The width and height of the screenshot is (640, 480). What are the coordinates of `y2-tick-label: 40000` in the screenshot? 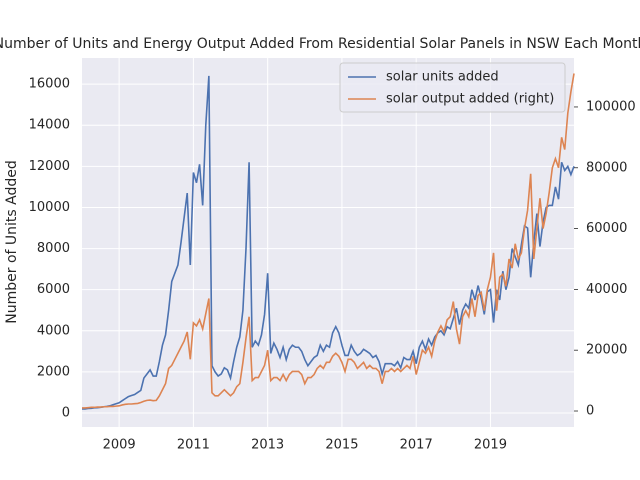 It's located at (606, 289).